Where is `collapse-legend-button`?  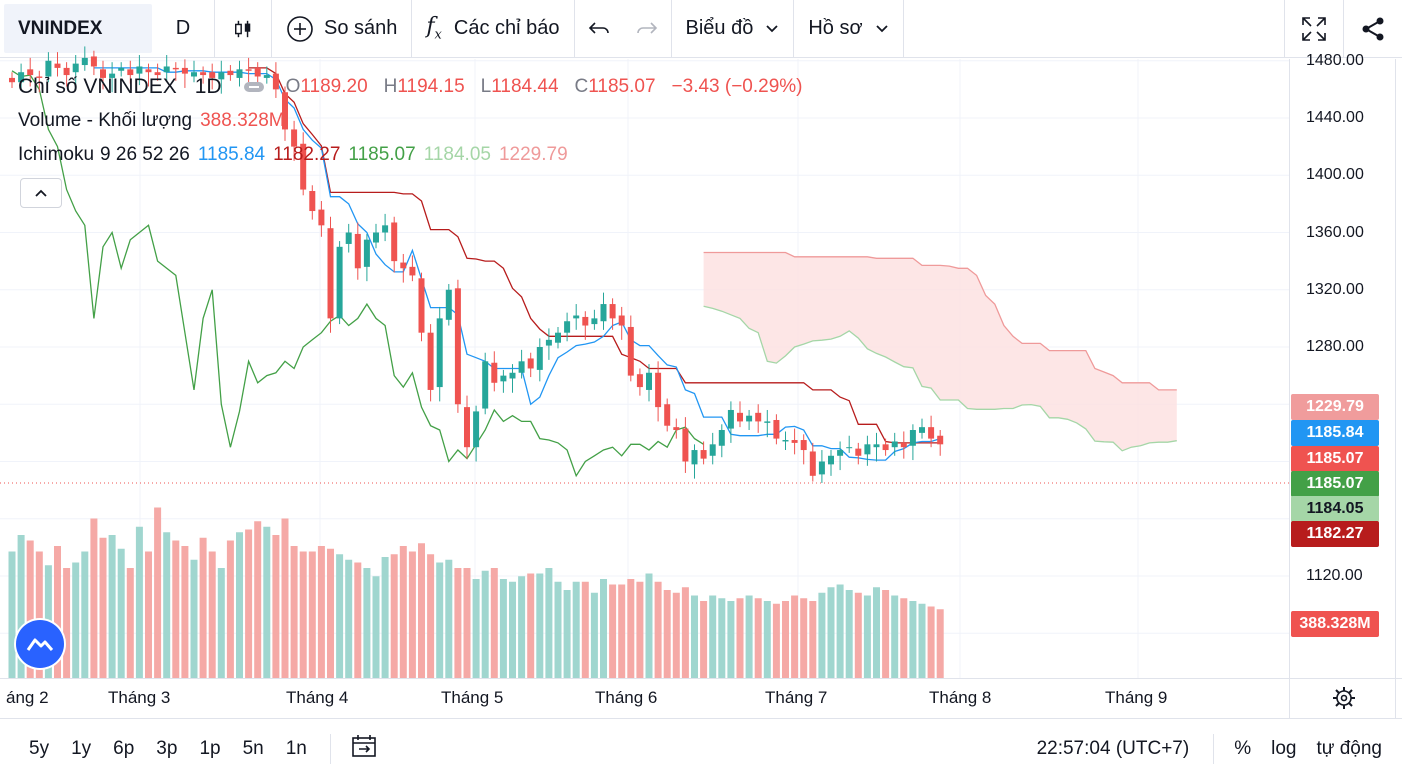
collapse-legend-button is located at coordinates (41, 193).